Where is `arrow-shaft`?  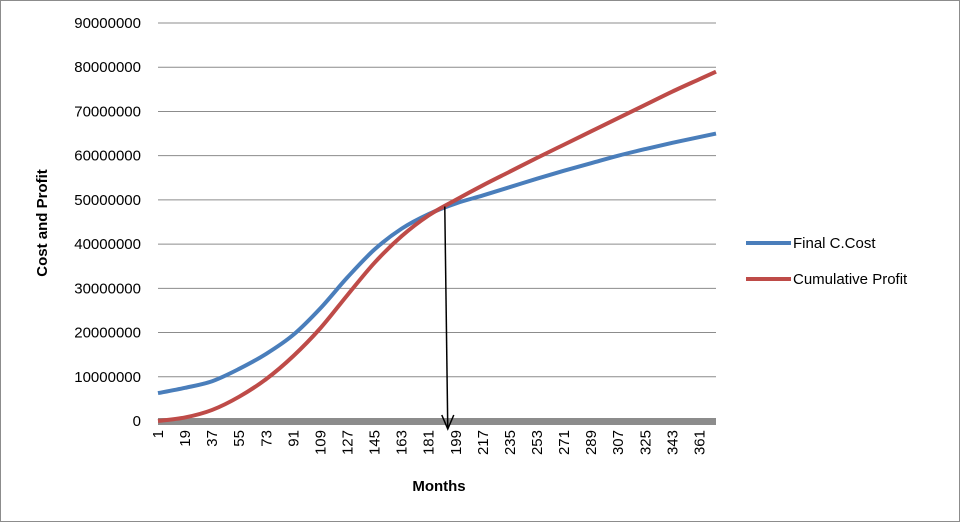
arrow-shaft is located at coordinates (446, 318).